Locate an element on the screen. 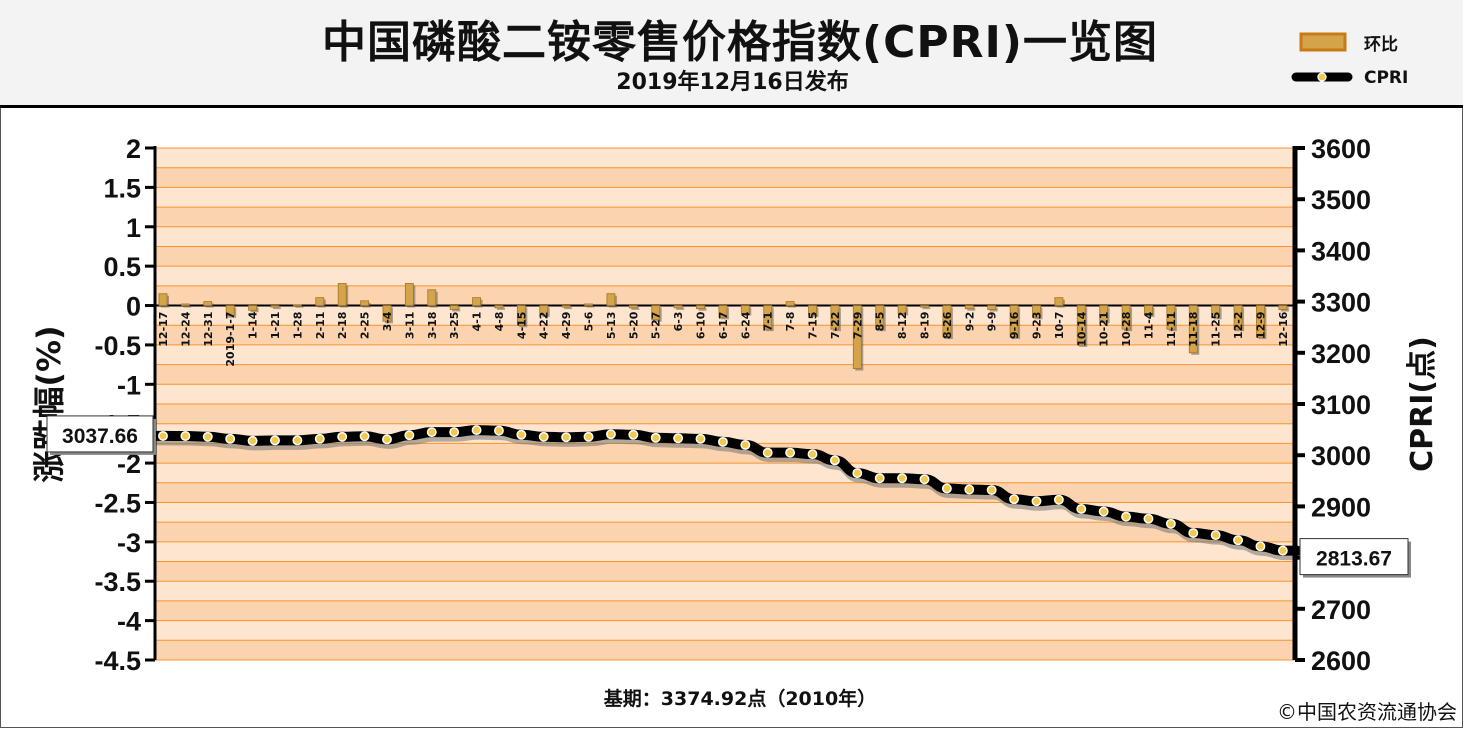 The height and width of the screenshot is (730, 1465). start-value-label: 3037.66 is located at coordinates (100, 436).